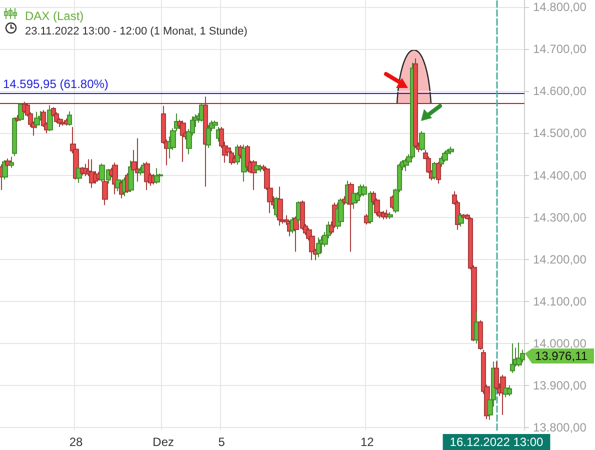  Describe the element at coordinates (560, 175) in the screenshot. I see `y-tick-label: 14.400,00` at that location.